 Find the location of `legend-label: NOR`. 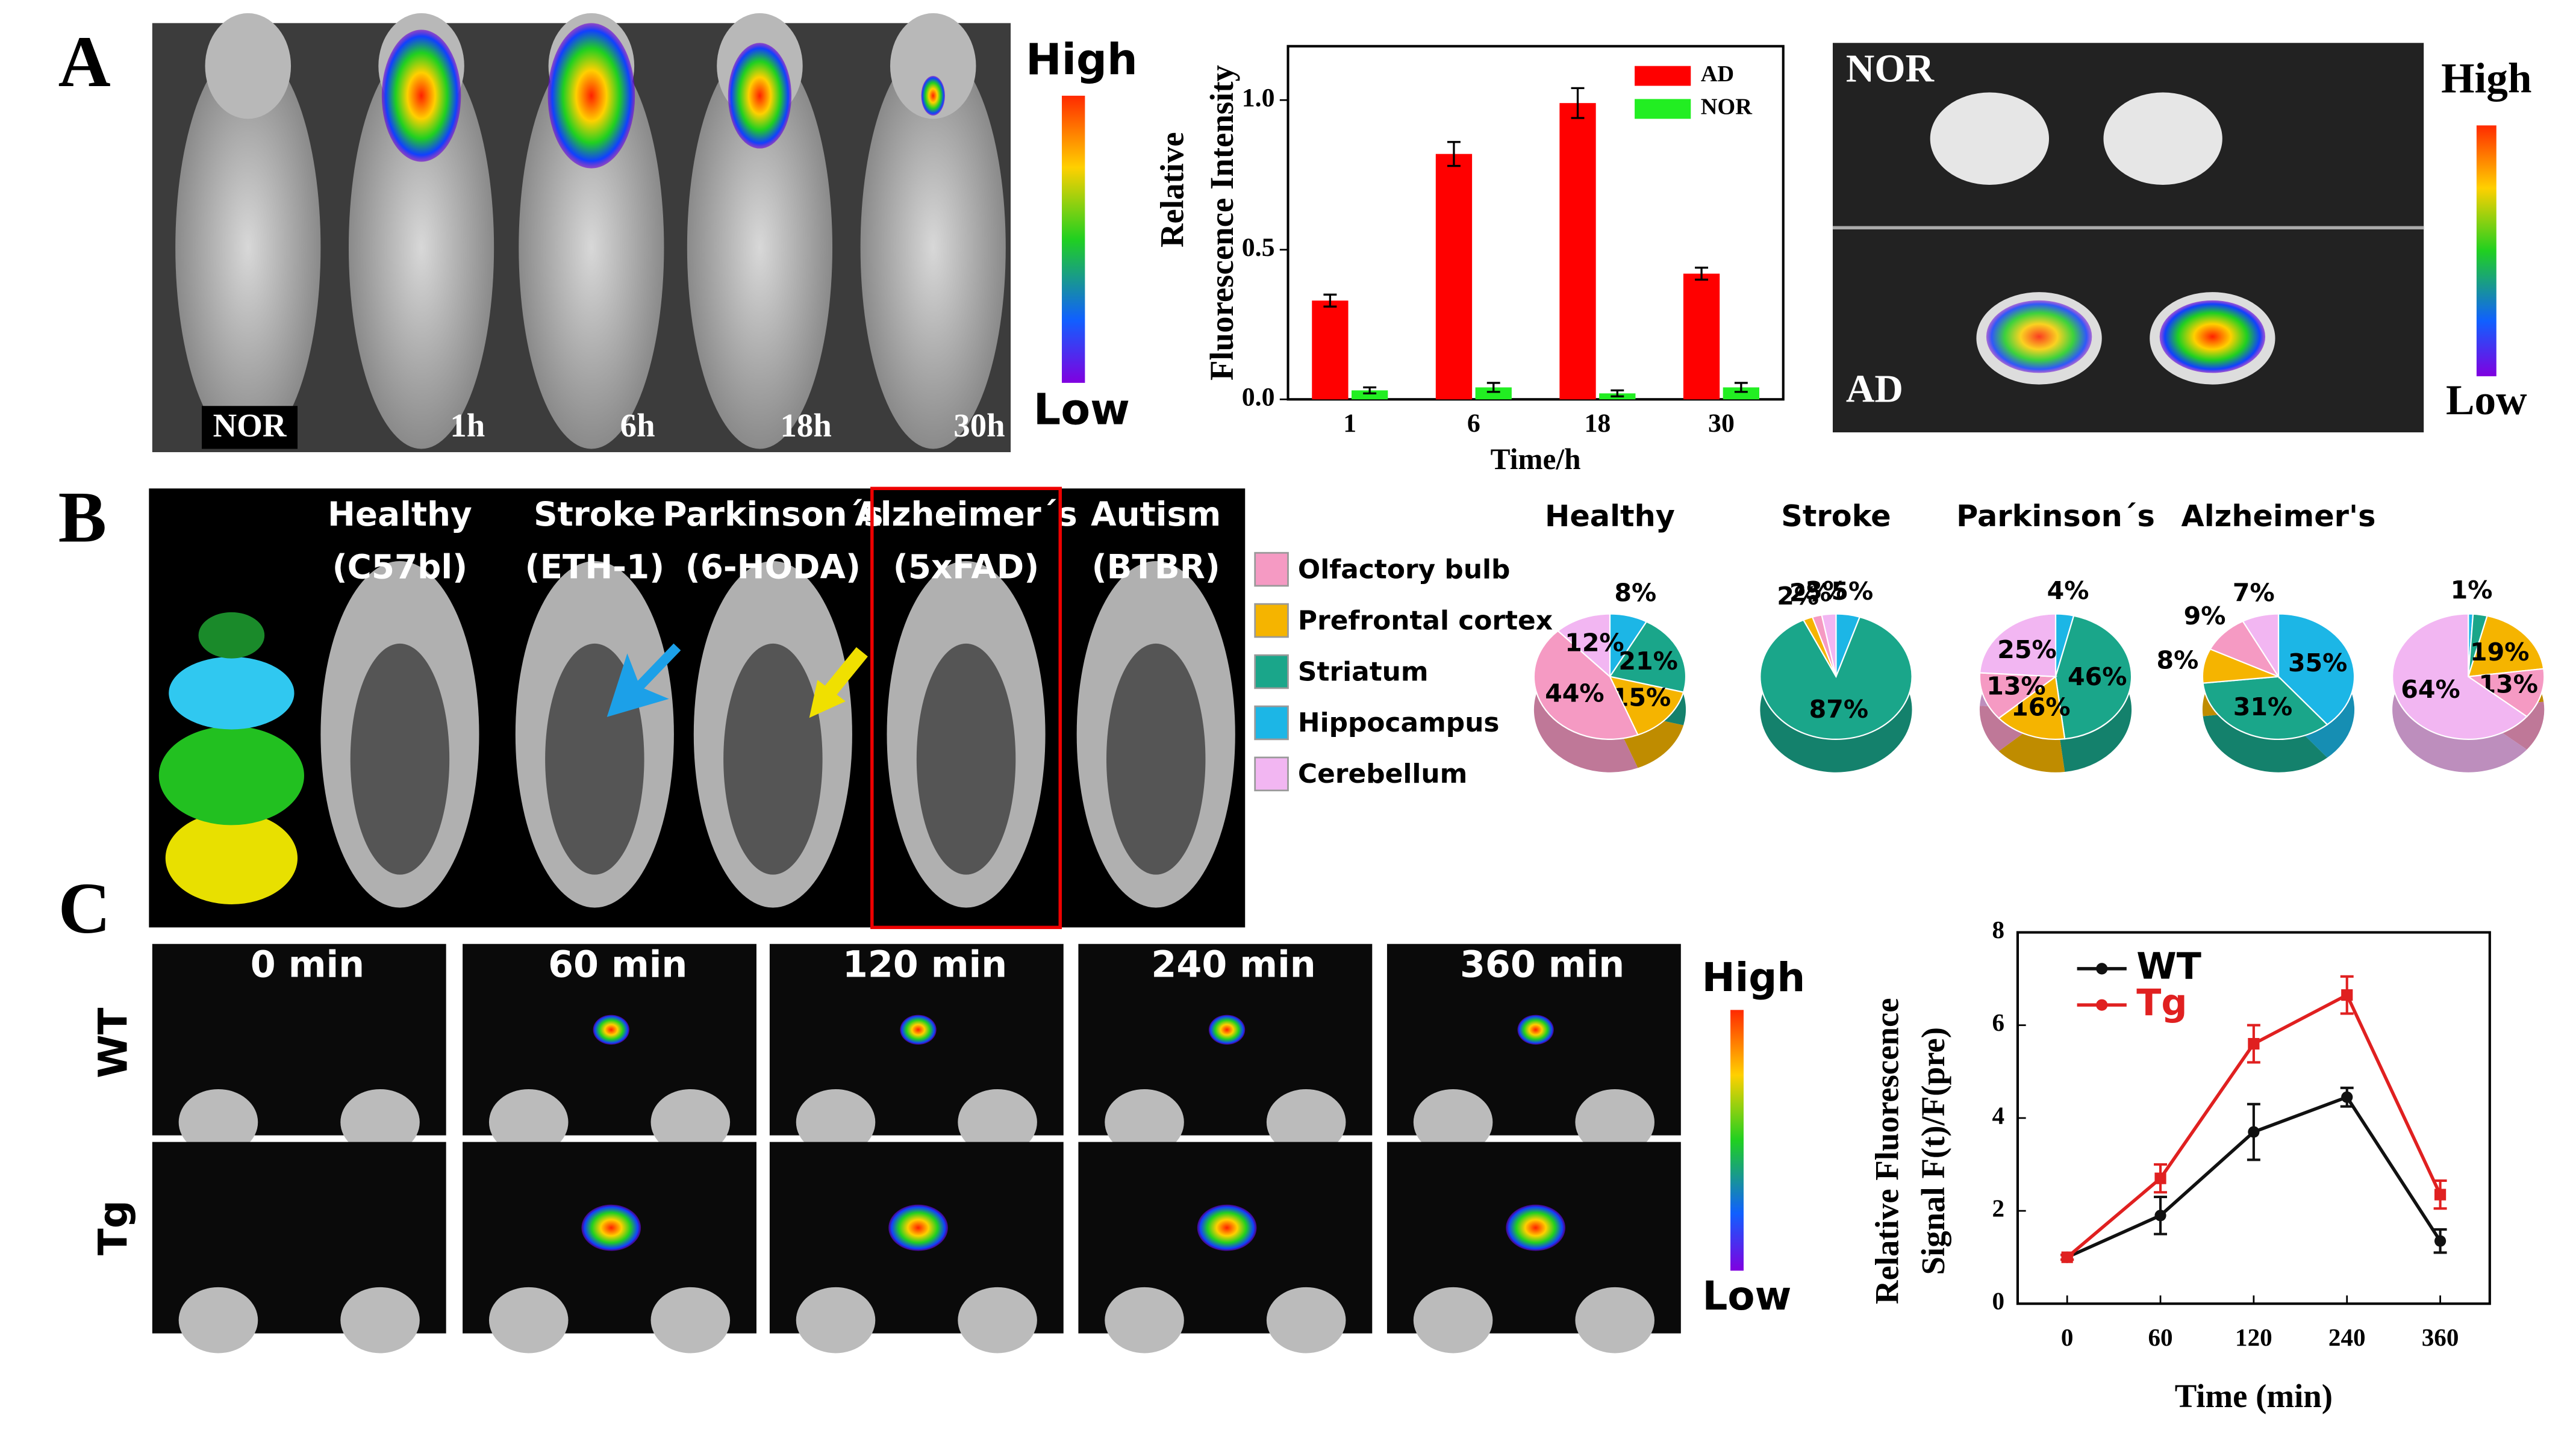

legend-label: NOR is located at coordinates (1727, 107).